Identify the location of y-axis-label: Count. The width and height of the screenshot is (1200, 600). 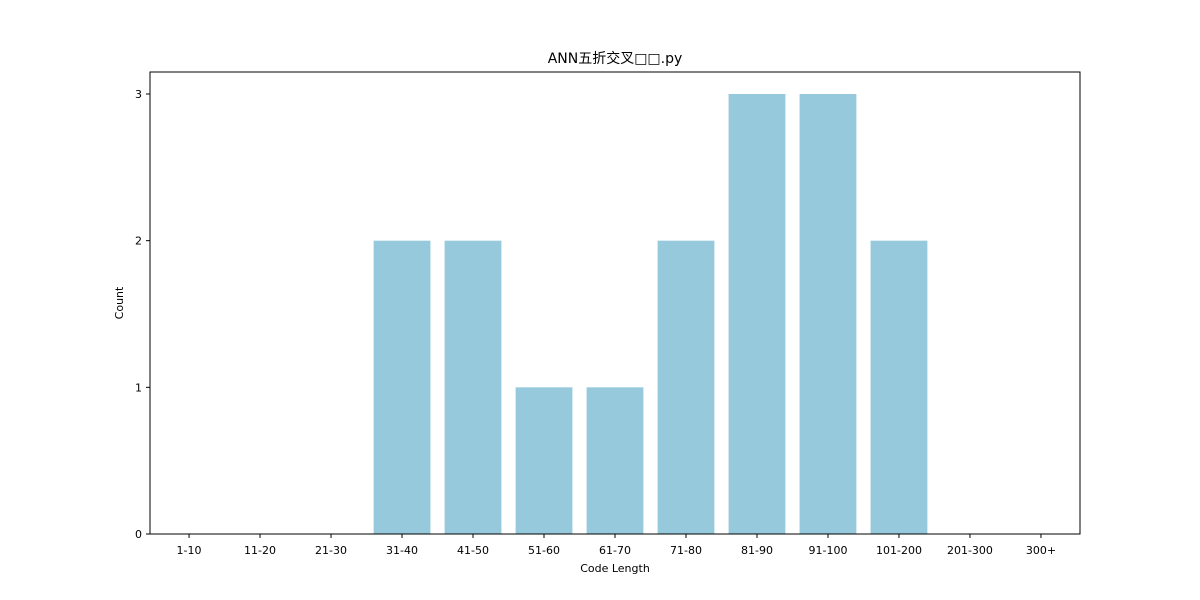
(119, 302).